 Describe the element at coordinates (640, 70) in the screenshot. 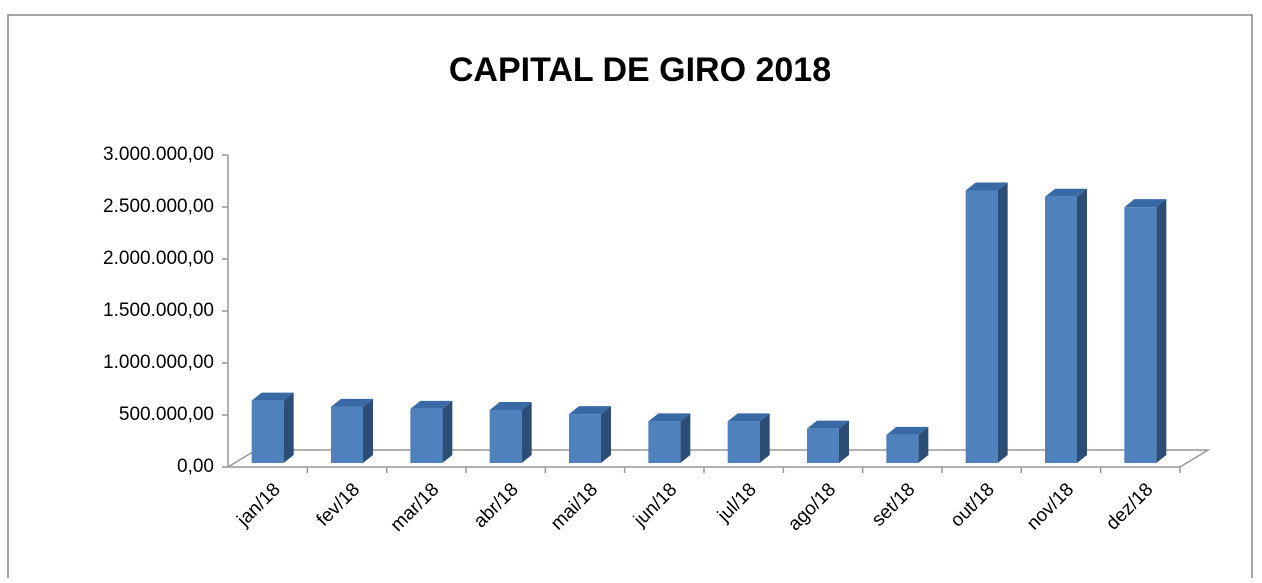

I see `chart-title: CAPITAL DE GIRO 2018` at that location.